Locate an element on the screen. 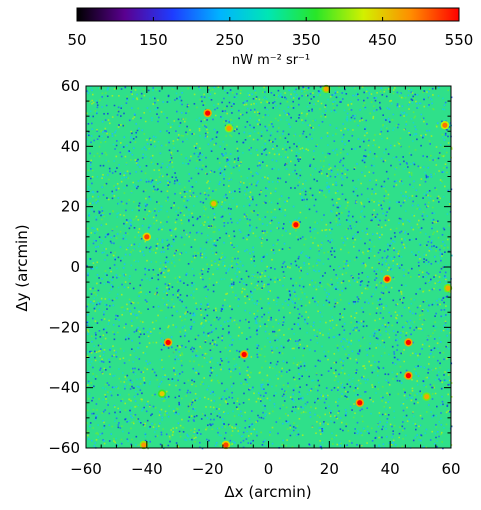 Image resolution: width=481 pixels, height=510 pixels. x-tick-label: 20 is located at coordinates (329, 469).